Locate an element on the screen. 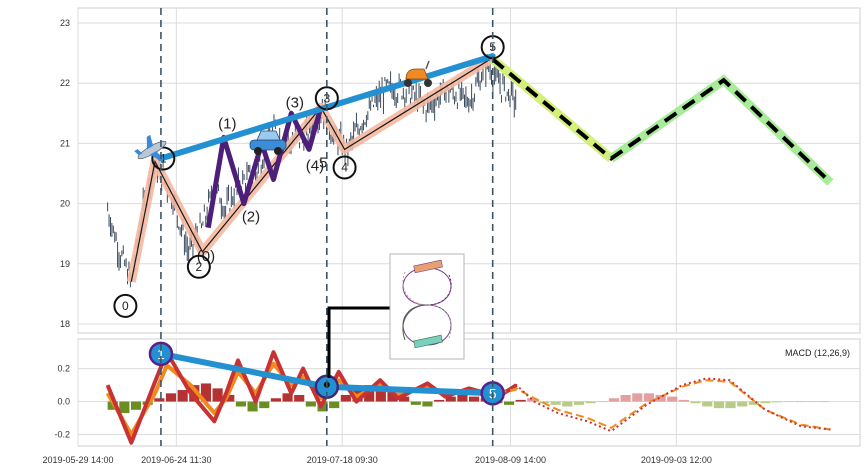  macd-y-tick-label: 0.0 is located at coordinates (63, 402).